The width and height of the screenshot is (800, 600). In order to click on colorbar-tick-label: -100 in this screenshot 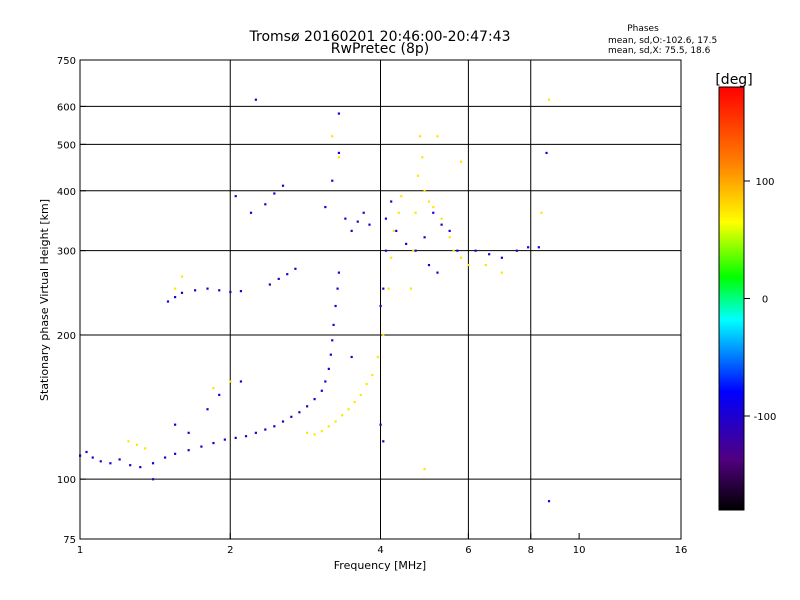, I will do `click(765, 417)`.